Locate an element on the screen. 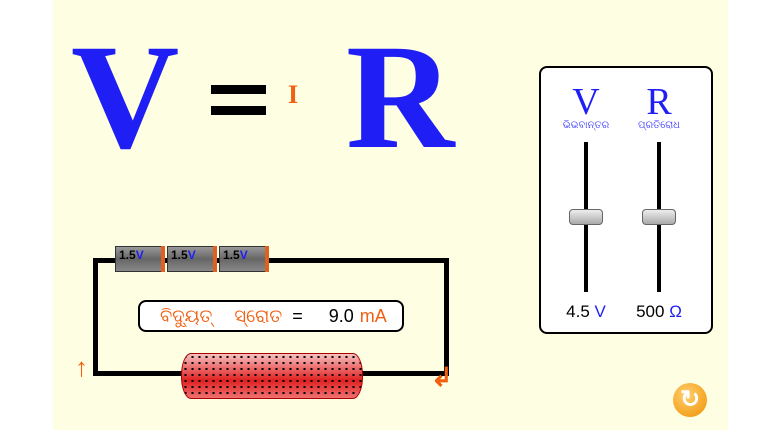  equation-i: I is located at coordinates (293, 94).